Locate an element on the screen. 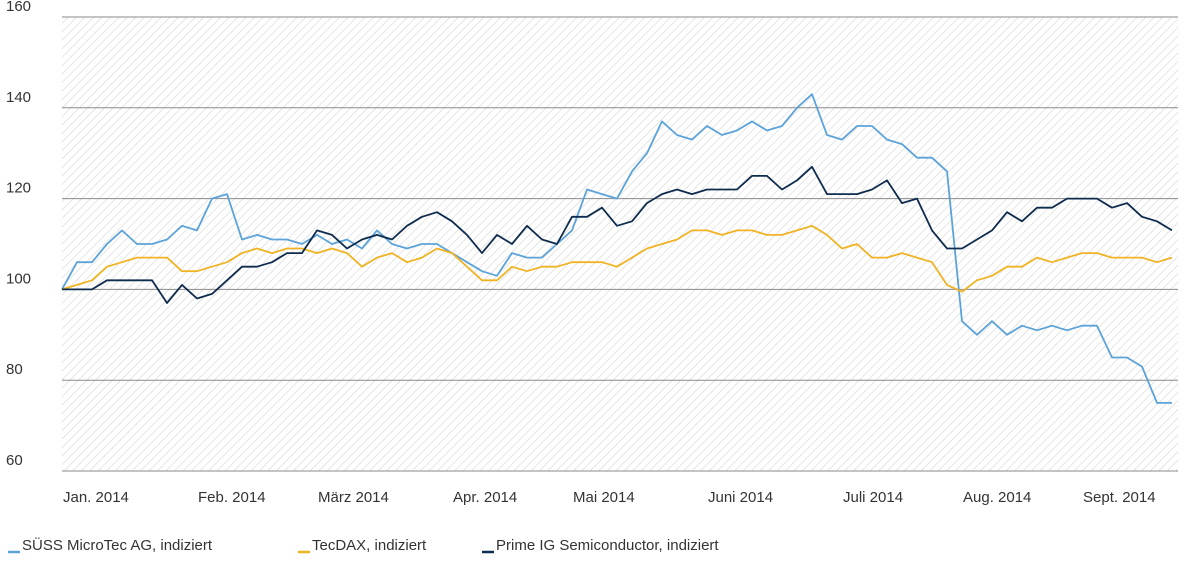  x-tick-label: Apr. 2014 is located at coordinates (485, 497).